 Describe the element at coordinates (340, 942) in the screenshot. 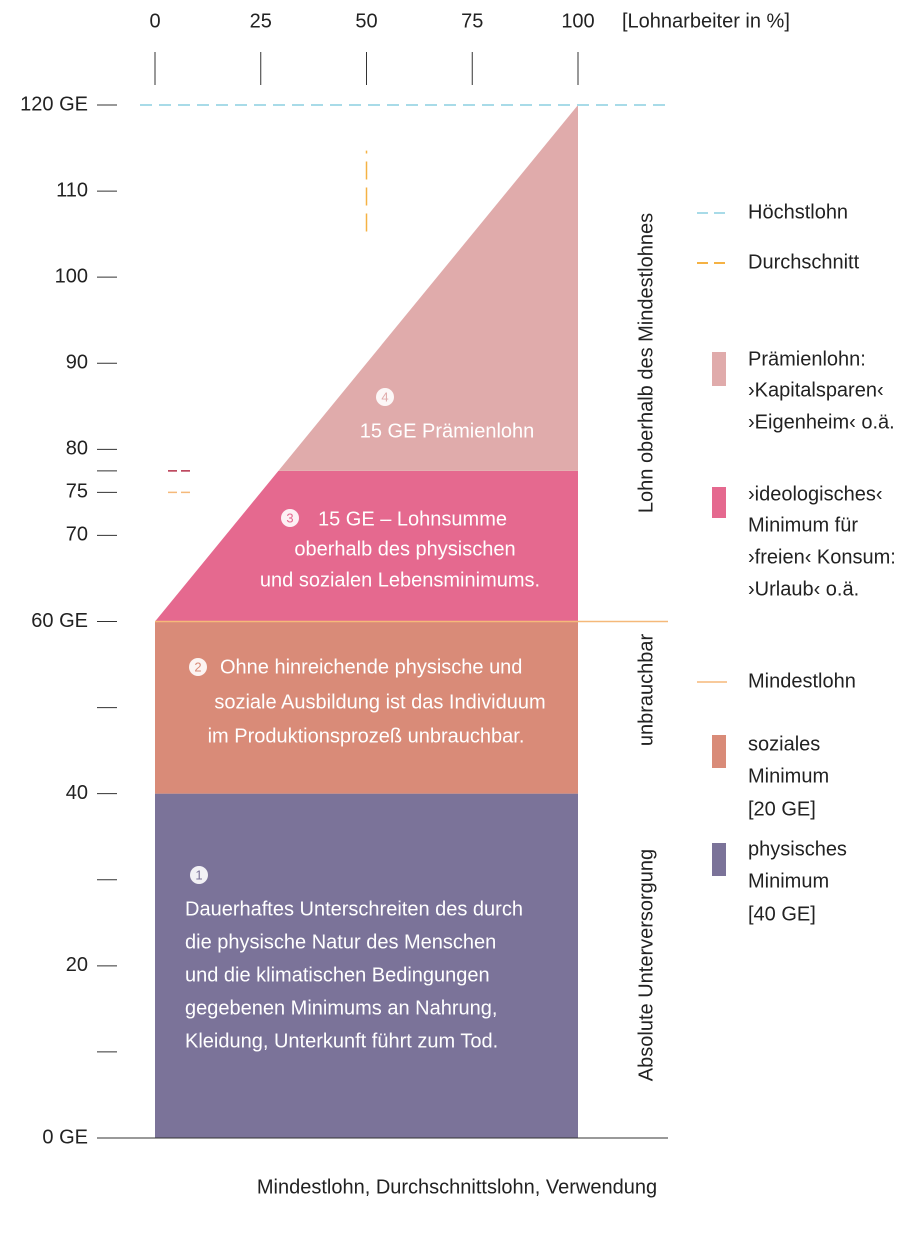

I see `region-text: die physische Natur des Menschen` at that location.